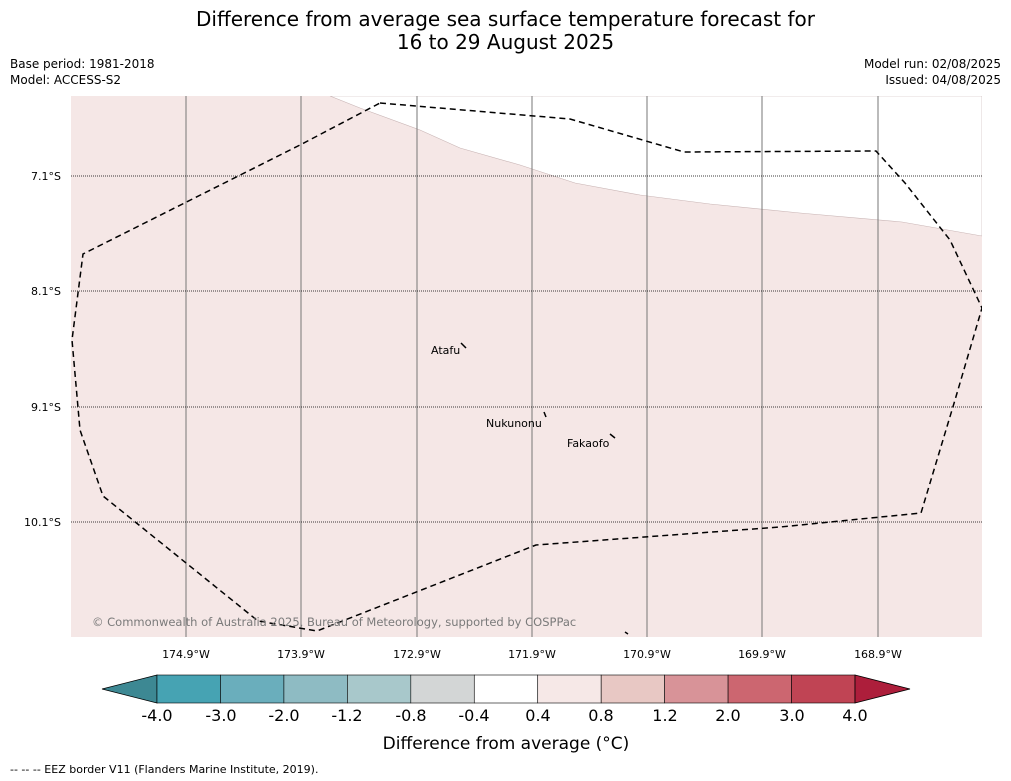 Image resolution: width=1011 pixels, height=781 pixels. I want to click on colorbar-tick: 1.2, so click(664, 715).